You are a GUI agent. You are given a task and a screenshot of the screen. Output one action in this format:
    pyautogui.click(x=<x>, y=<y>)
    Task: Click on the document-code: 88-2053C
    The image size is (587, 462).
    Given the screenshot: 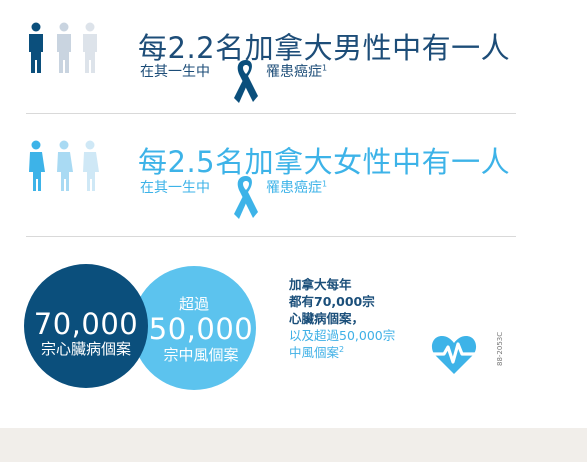 What is the action you would take?
    pyautogui.click(x=500, y=348)
    